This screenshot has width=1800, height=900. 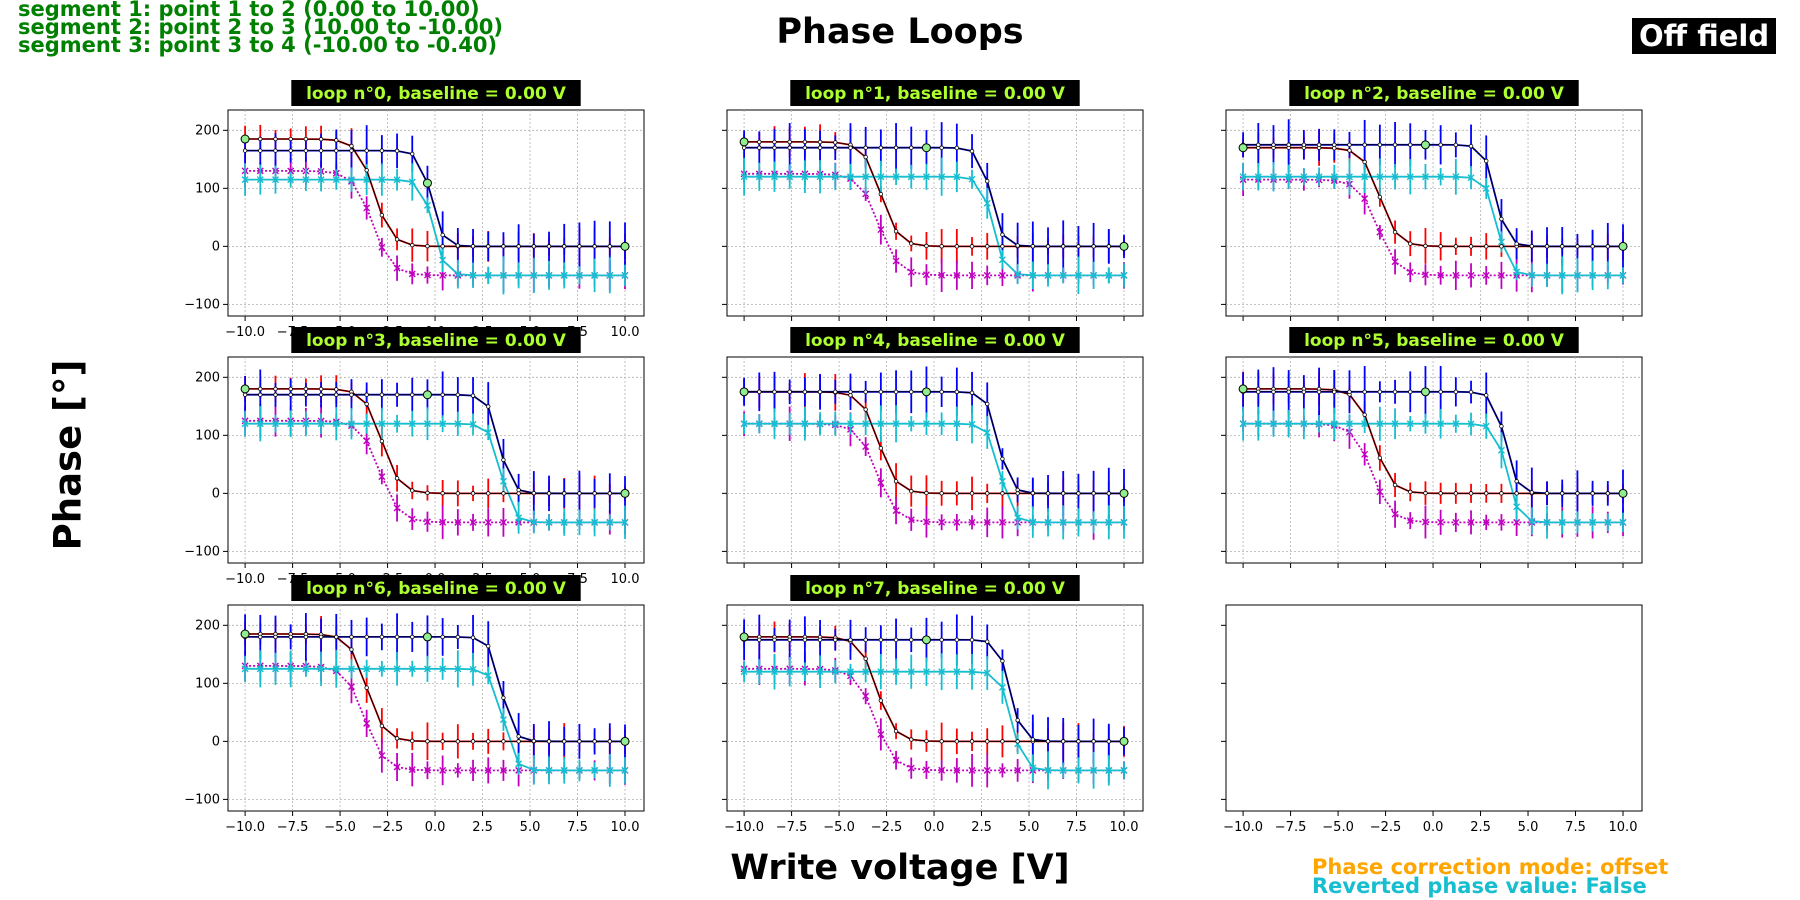 What do you see at coordinates (482, 827) in the screenshot?
I see `x-tick-label: 2.5` at bounding box center [482, 827].